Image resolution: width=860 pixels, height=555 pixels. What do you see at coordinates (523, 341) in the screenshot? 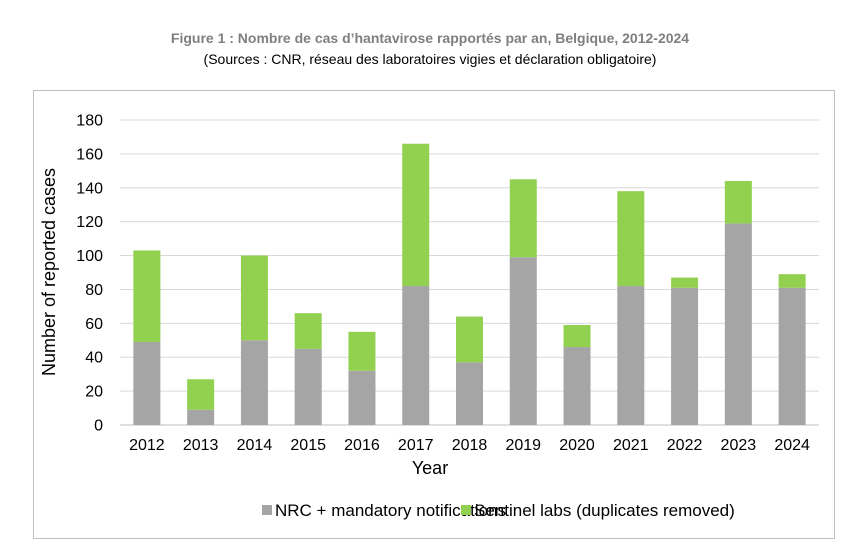
I see `bar-nrc-2019` at bounding box center [523, 341].